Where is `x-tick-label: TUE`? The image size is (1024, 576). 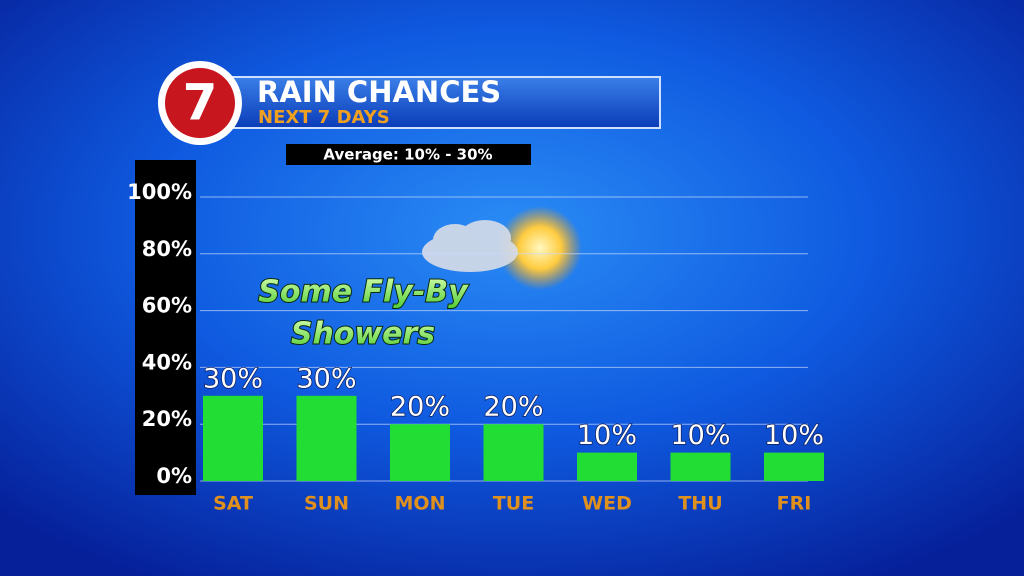 x-tick-label: TUE is located at coordinates (513, 504).